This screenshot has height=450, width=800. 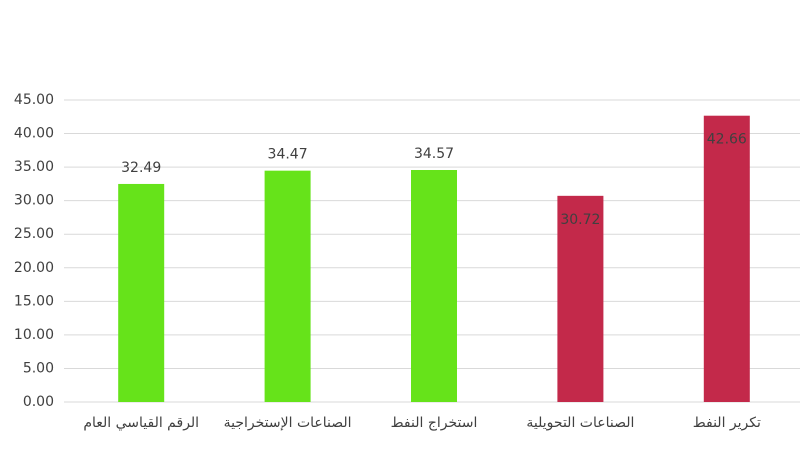 I want to click on y-tick-label: 25.00, so click(x=34, y=234).